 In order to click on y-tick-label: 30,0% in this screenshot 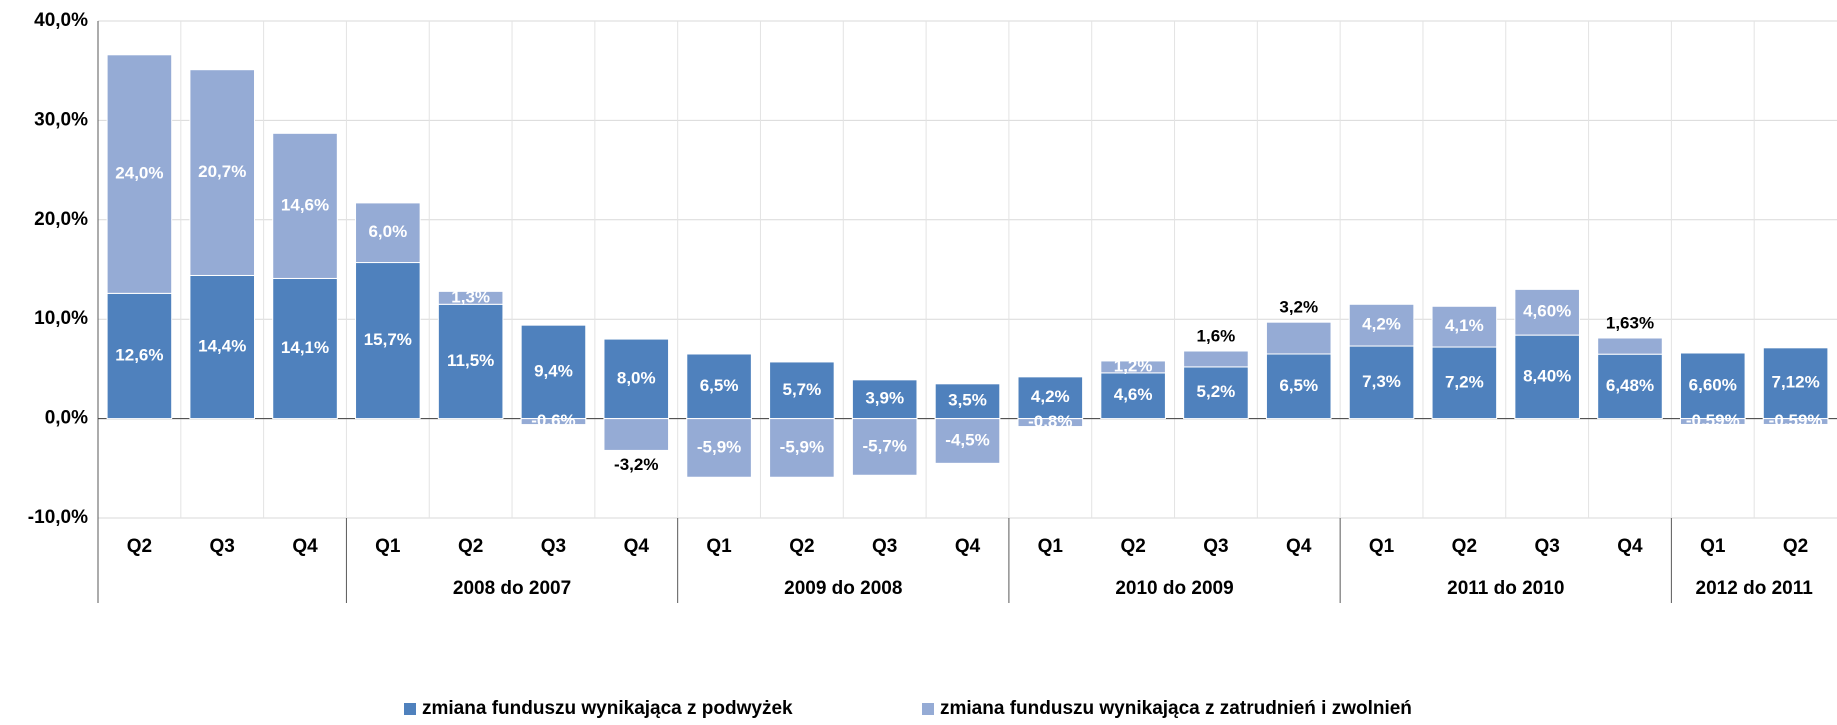, I will do `click(61, 119)`.